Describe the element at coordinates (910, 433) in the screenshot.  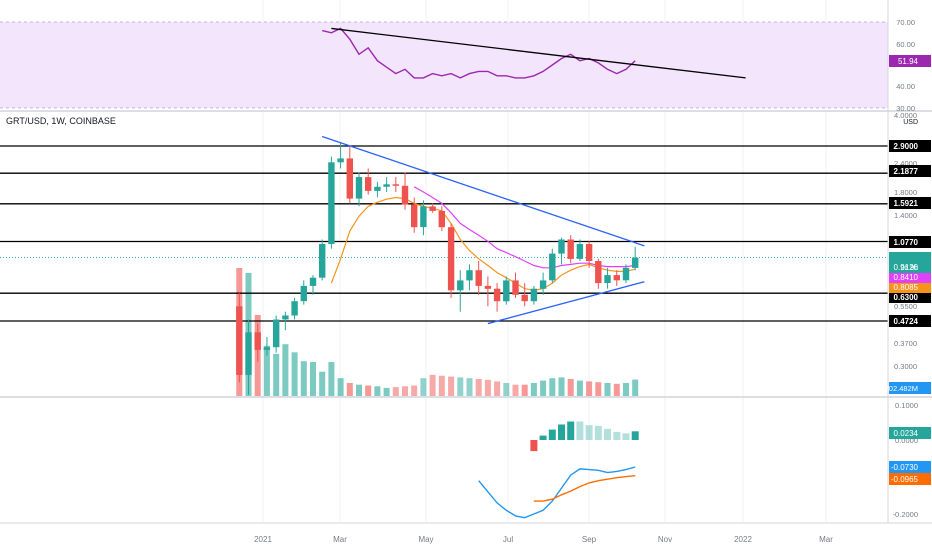
I see `histogram-value-badge-bg` at that location.